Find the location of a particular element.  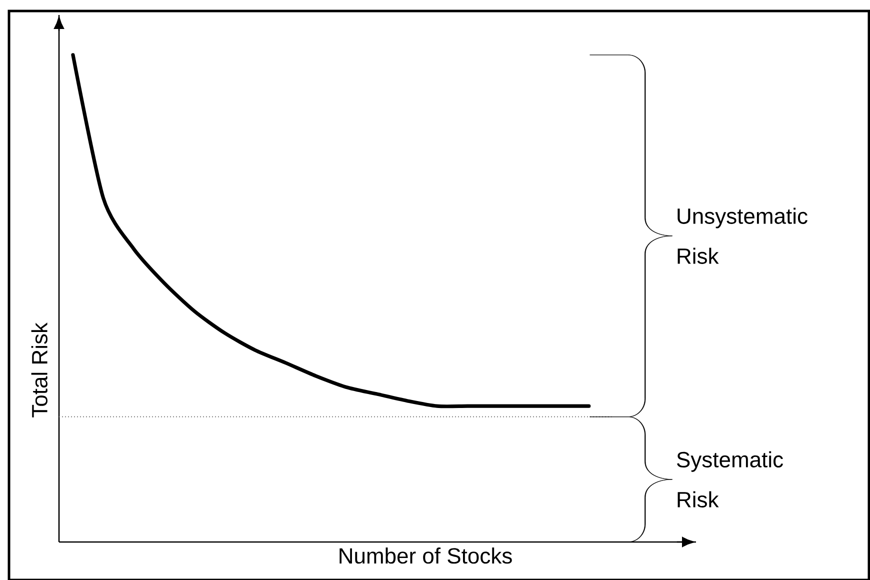

y-axis-title: Total Risk is located at coordinates (39, 370).